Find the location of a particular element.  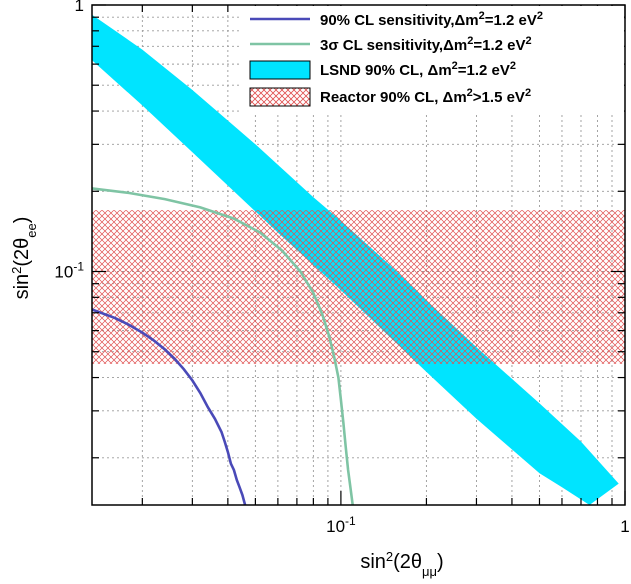

legend-label-90cl: 90% CL sensitivity,Δm2=1.2 eV2 is located at coordinates (431, 19).